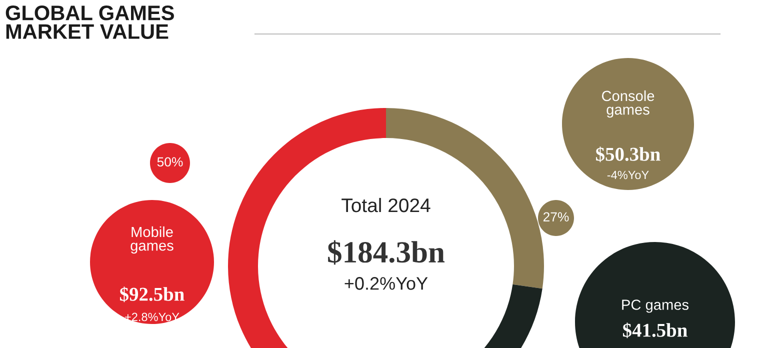 This screenshot has height=348, width=760. Describe the element at coordinates (386, 252) in the screenshot. I see `text: $184.3bn` at that location.